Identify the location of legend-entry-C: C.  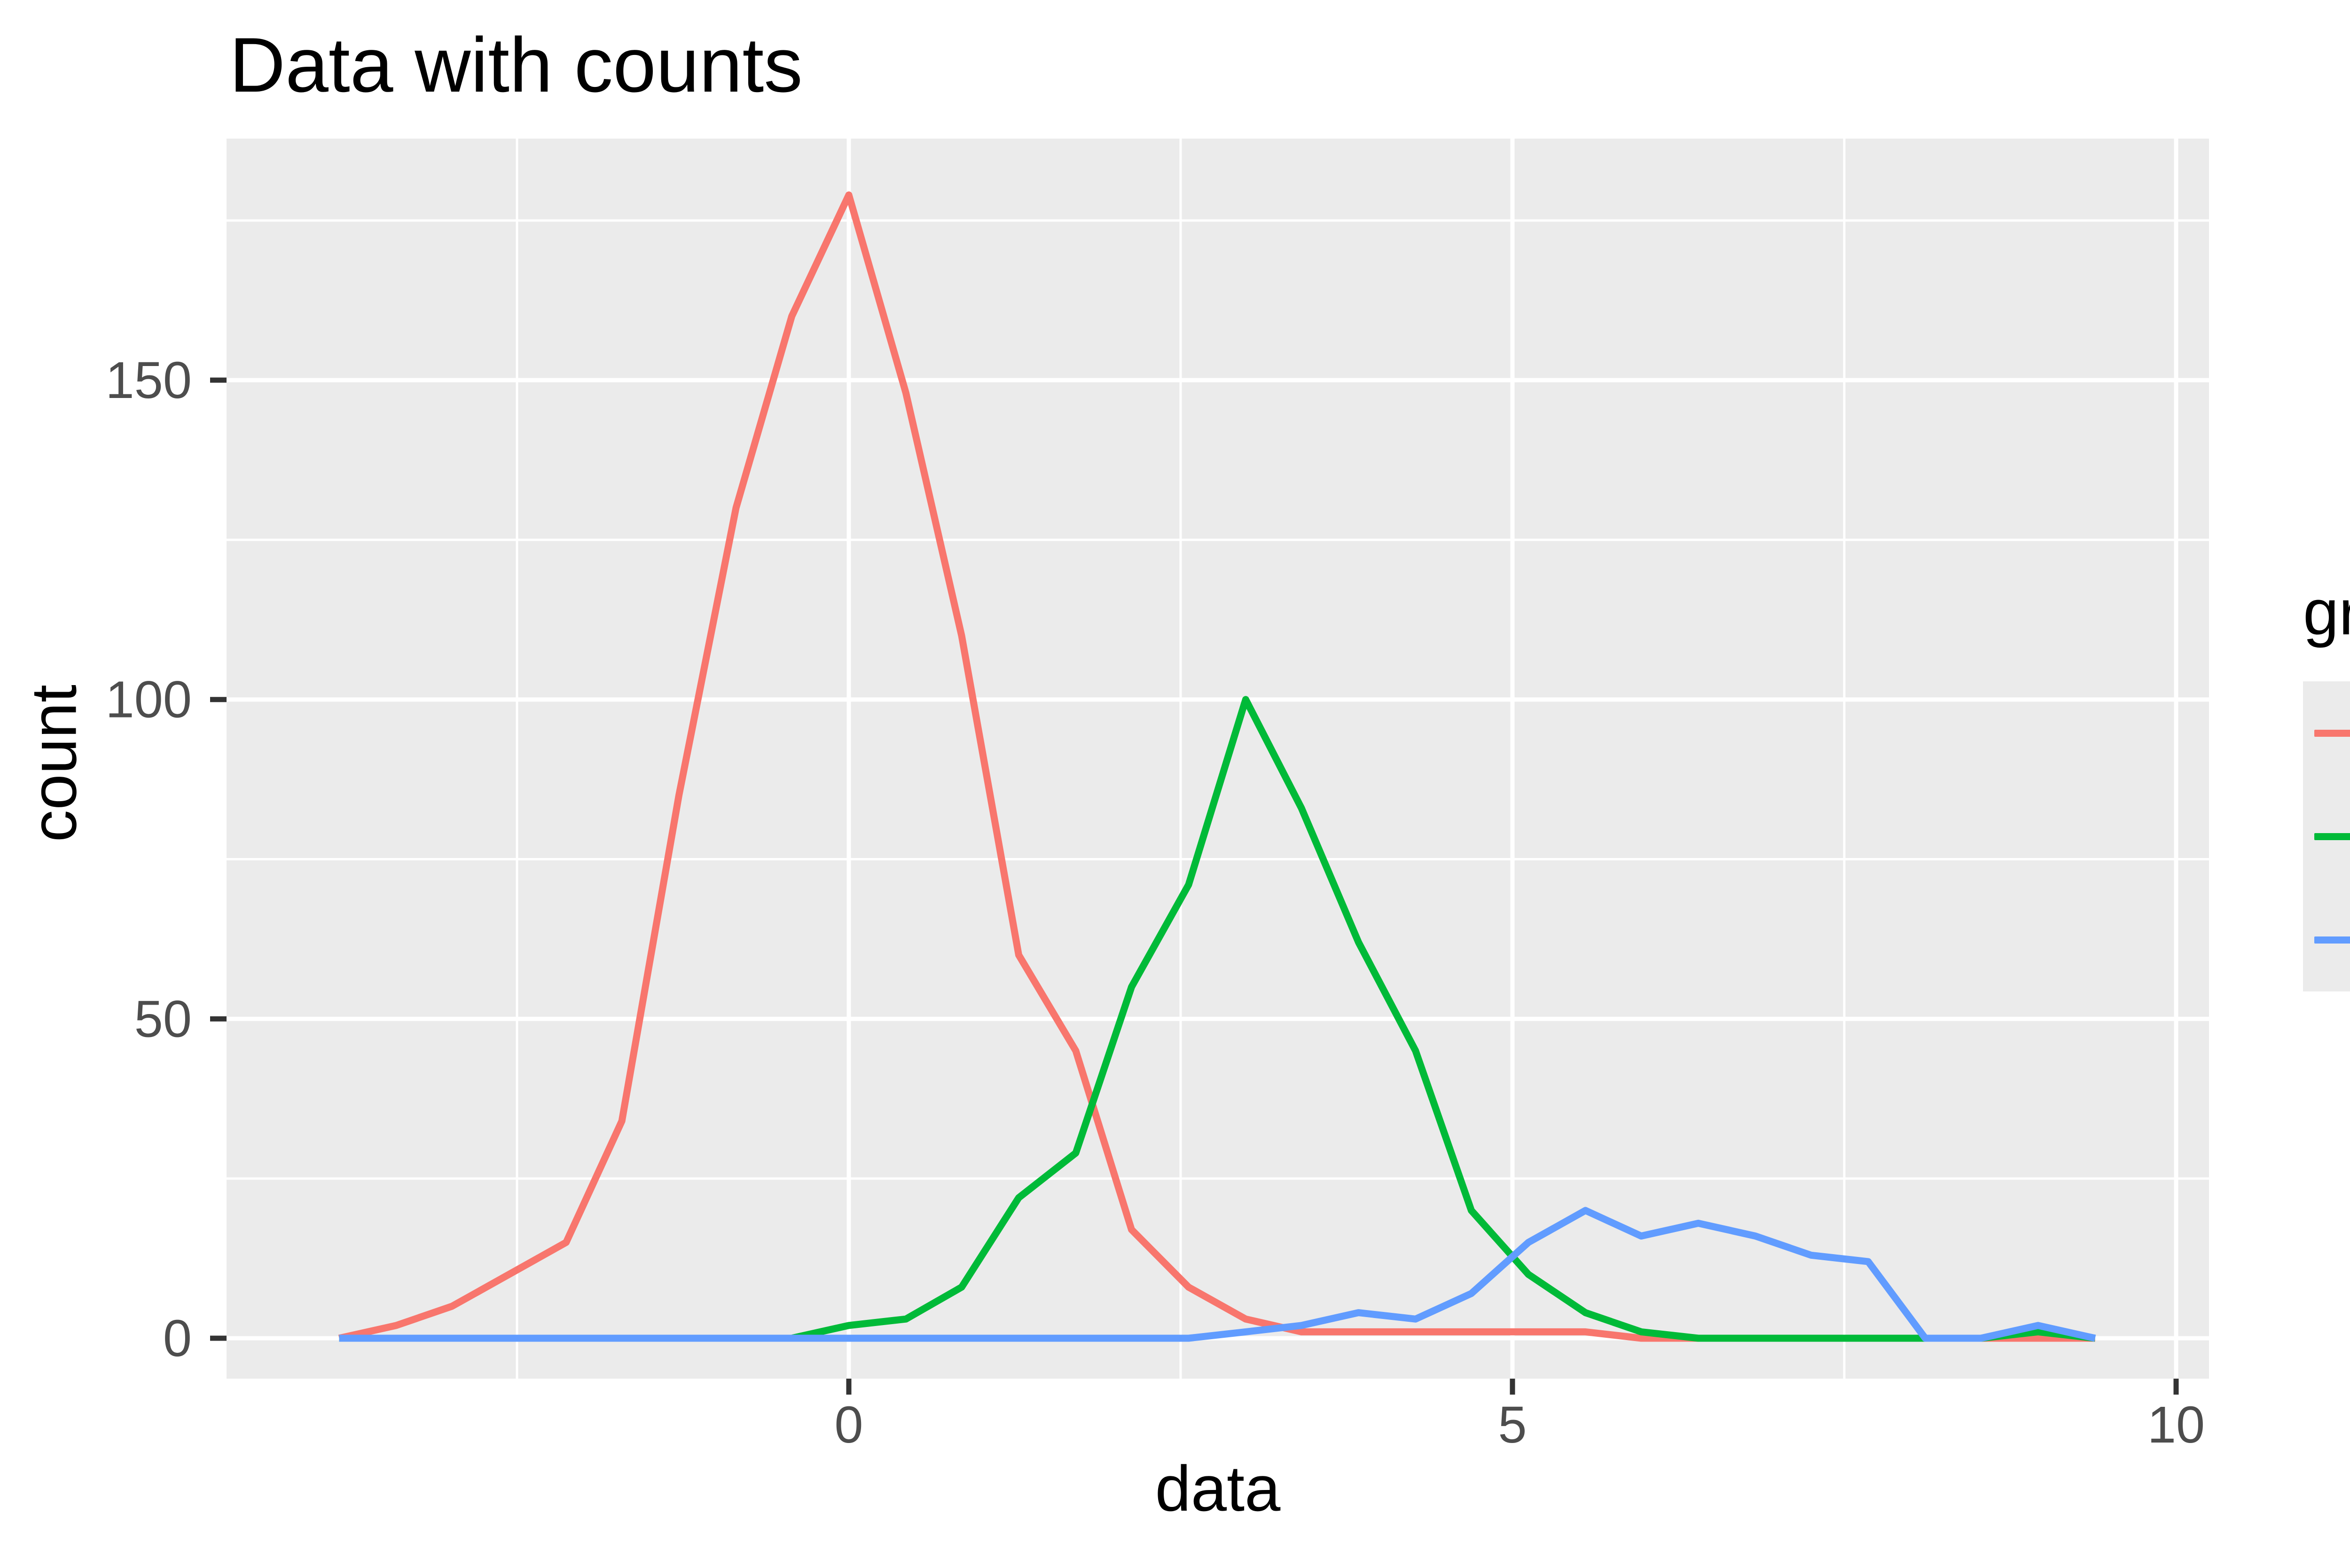
(2326, 939).